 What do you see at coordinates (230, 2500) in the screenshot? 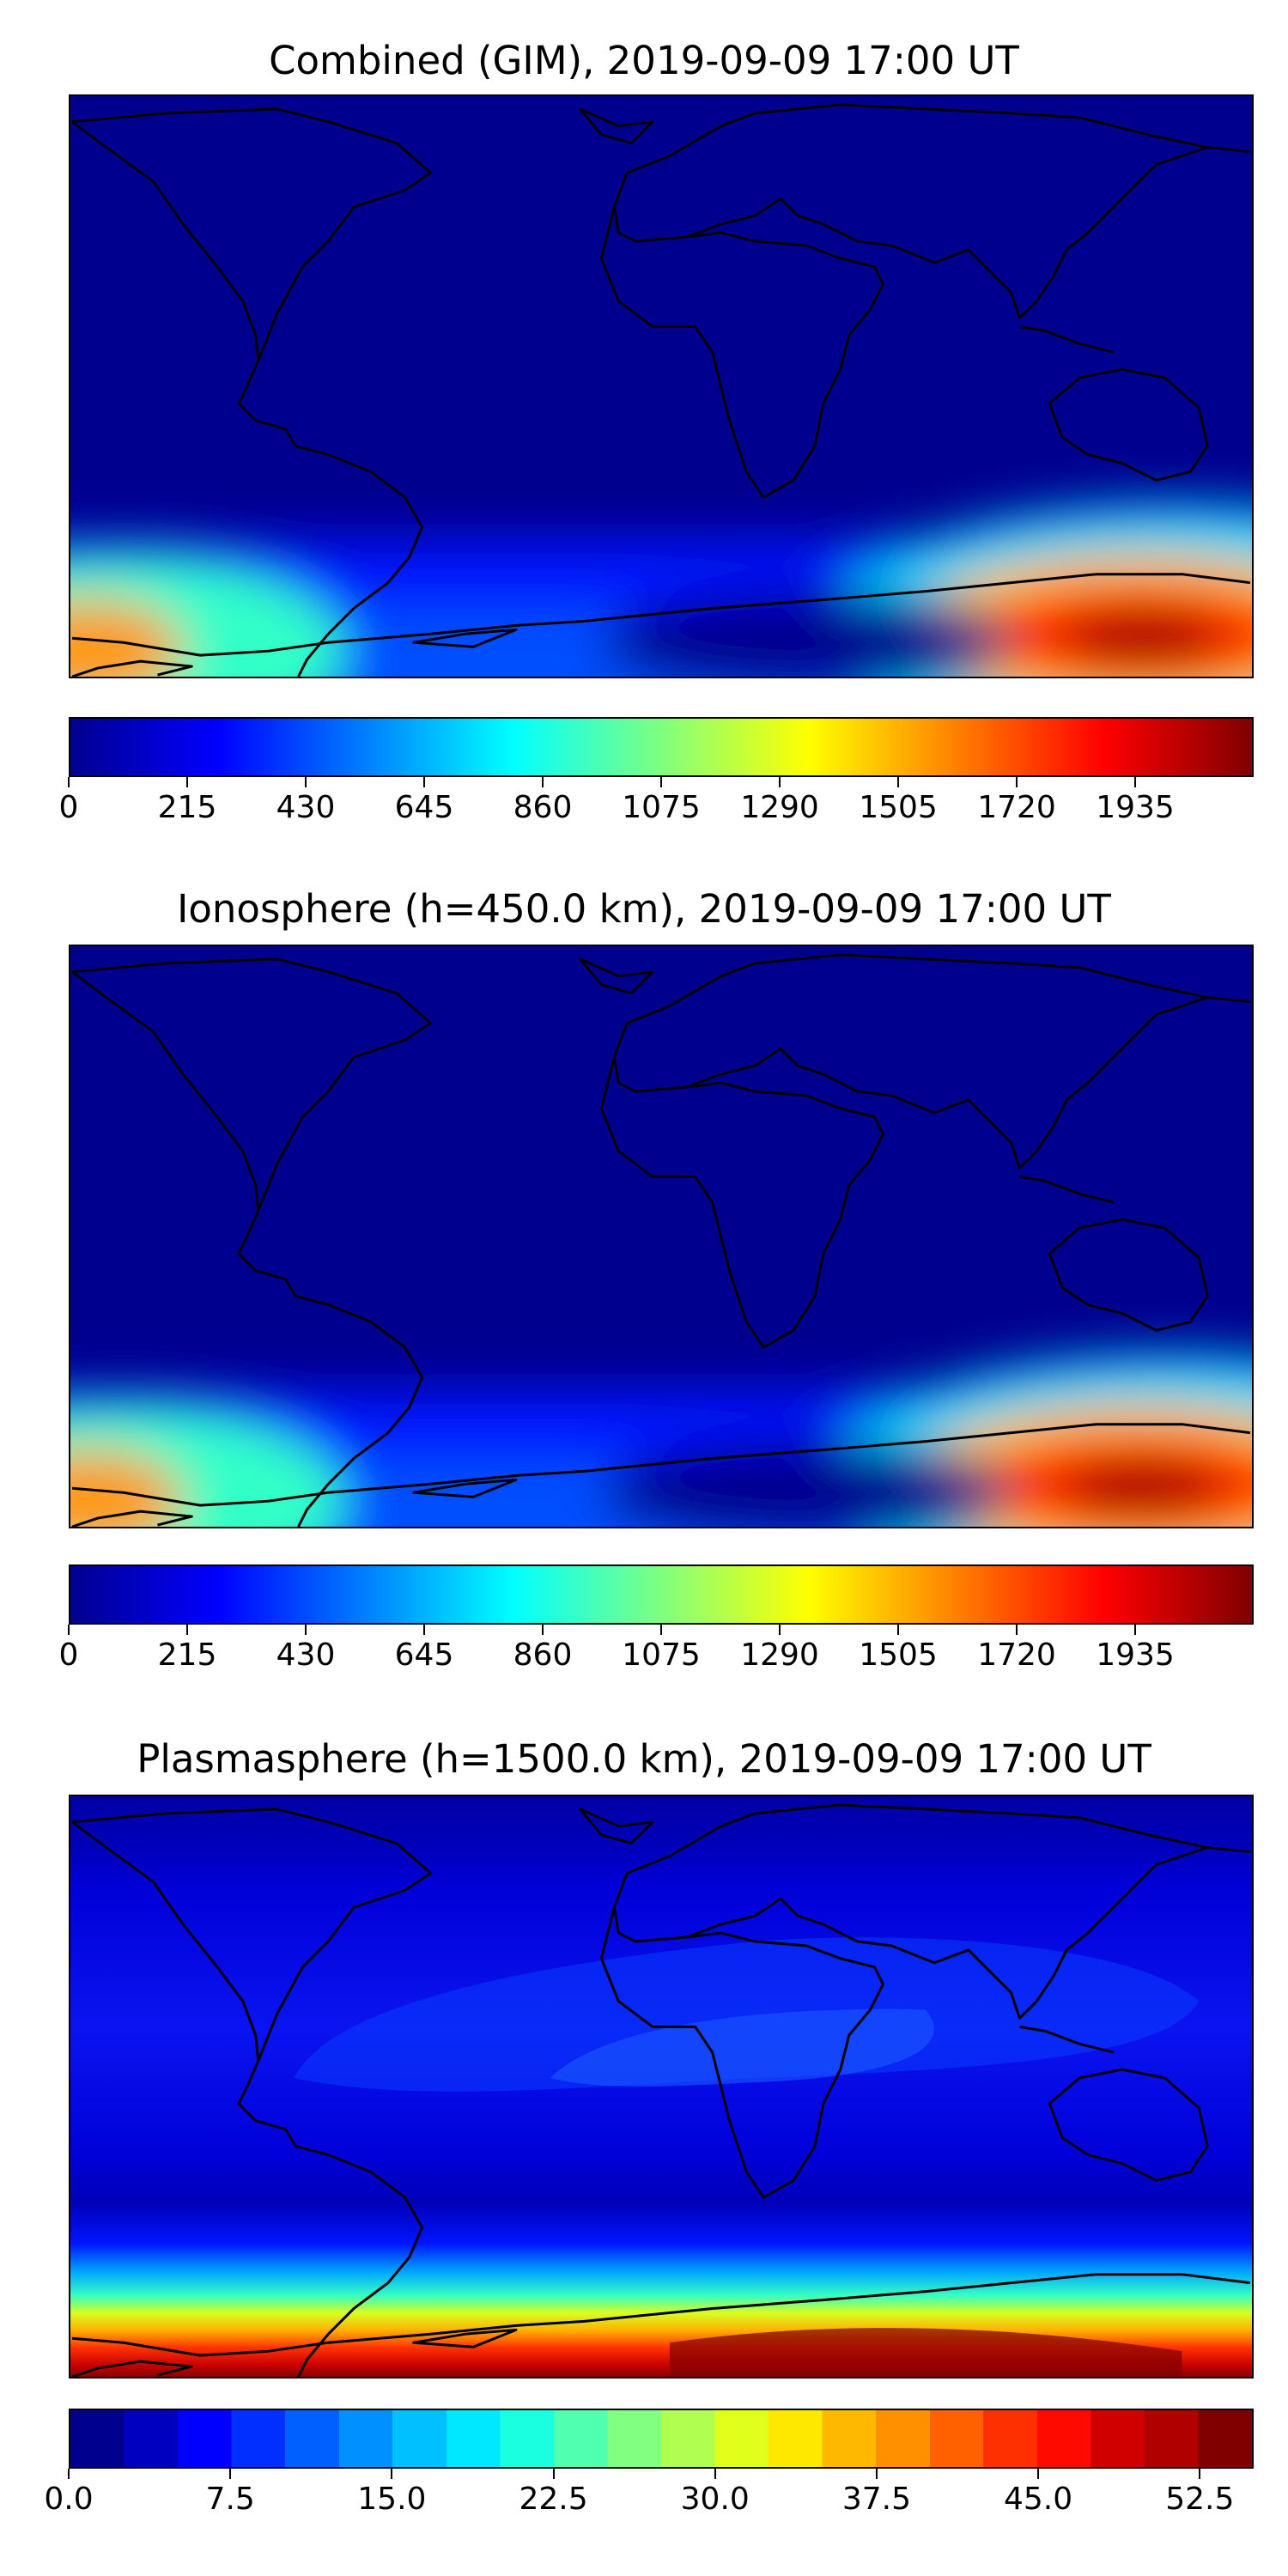
I see `colorbar-tick-label: 7.5` at bounding box center [230, 2500].